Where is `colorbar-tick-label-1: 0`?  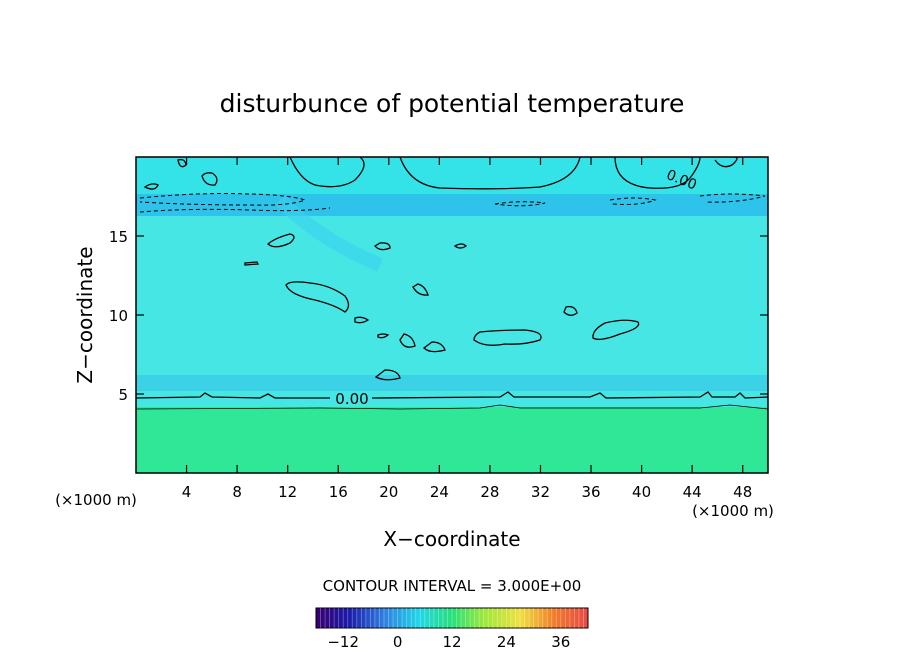 colorbar-tick-label-1: 0 is located at coordinates (398, 642).